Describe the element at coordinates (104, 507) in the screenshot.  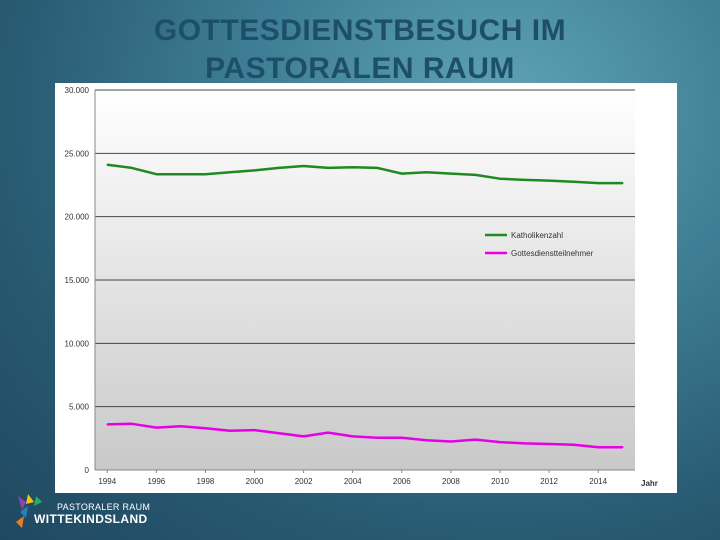
I see `logo-line1: PASTORALER RAUM` at that location.